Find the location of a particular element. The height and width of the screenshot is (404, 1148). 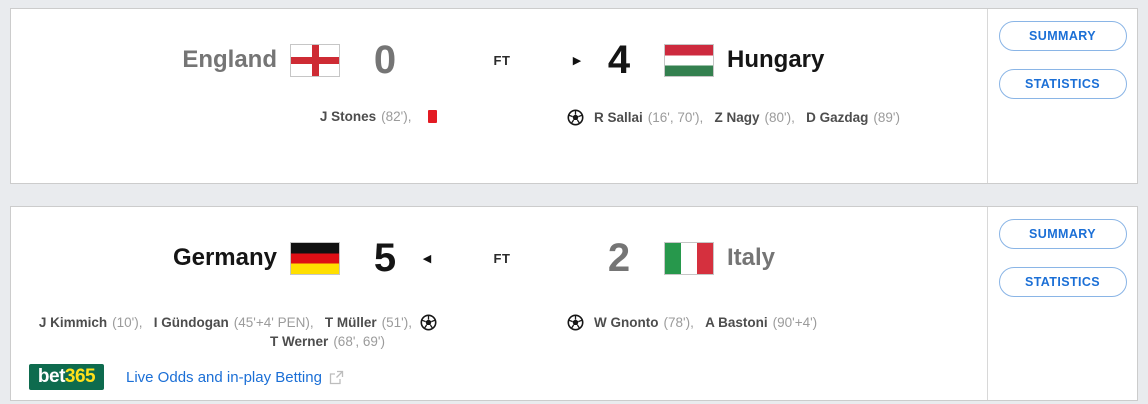

home-scorers-line2: T Werner (68', 69') is located at coordinates (353, 341).